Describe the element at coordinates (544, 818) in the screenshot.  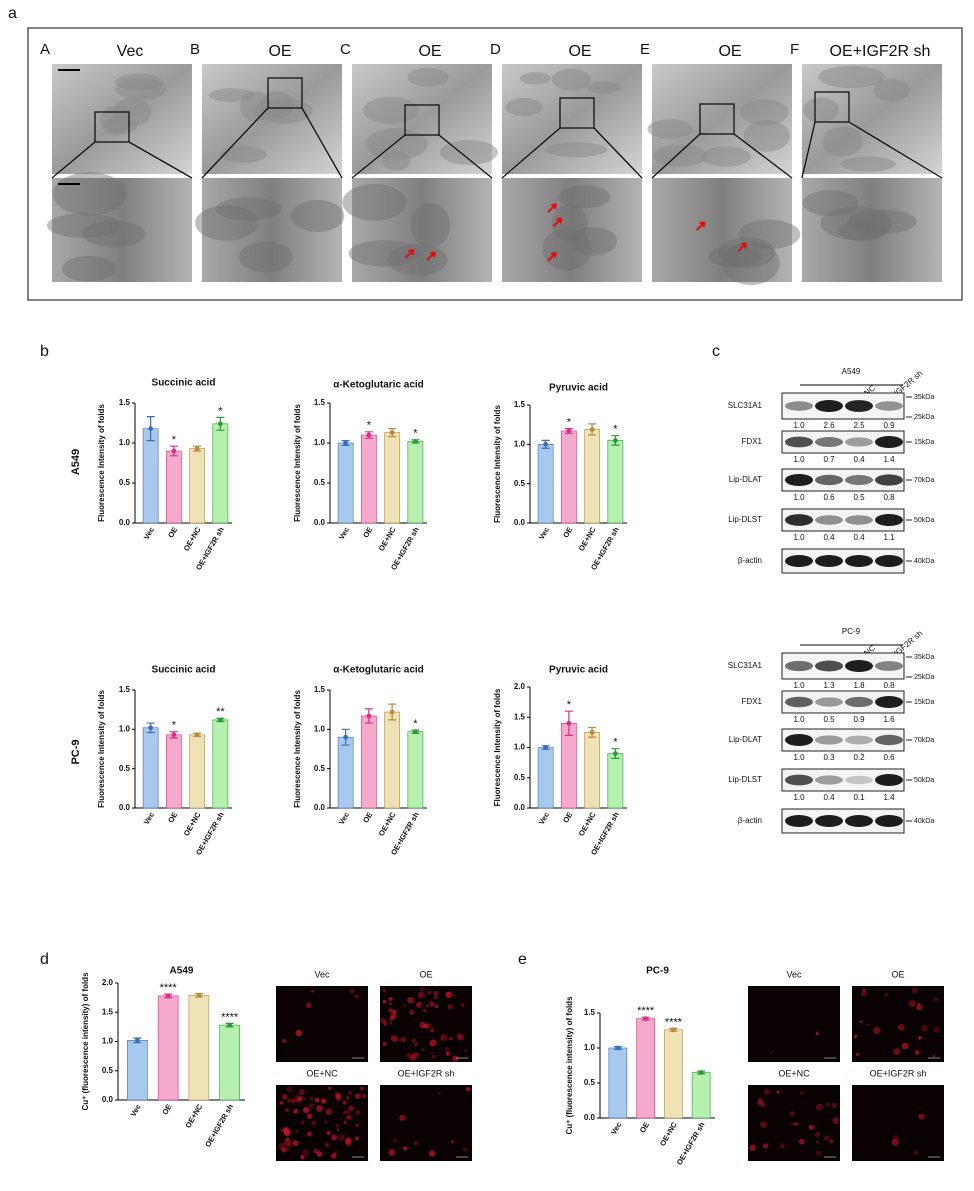
I see `x-tick-label: Vec` at that location.